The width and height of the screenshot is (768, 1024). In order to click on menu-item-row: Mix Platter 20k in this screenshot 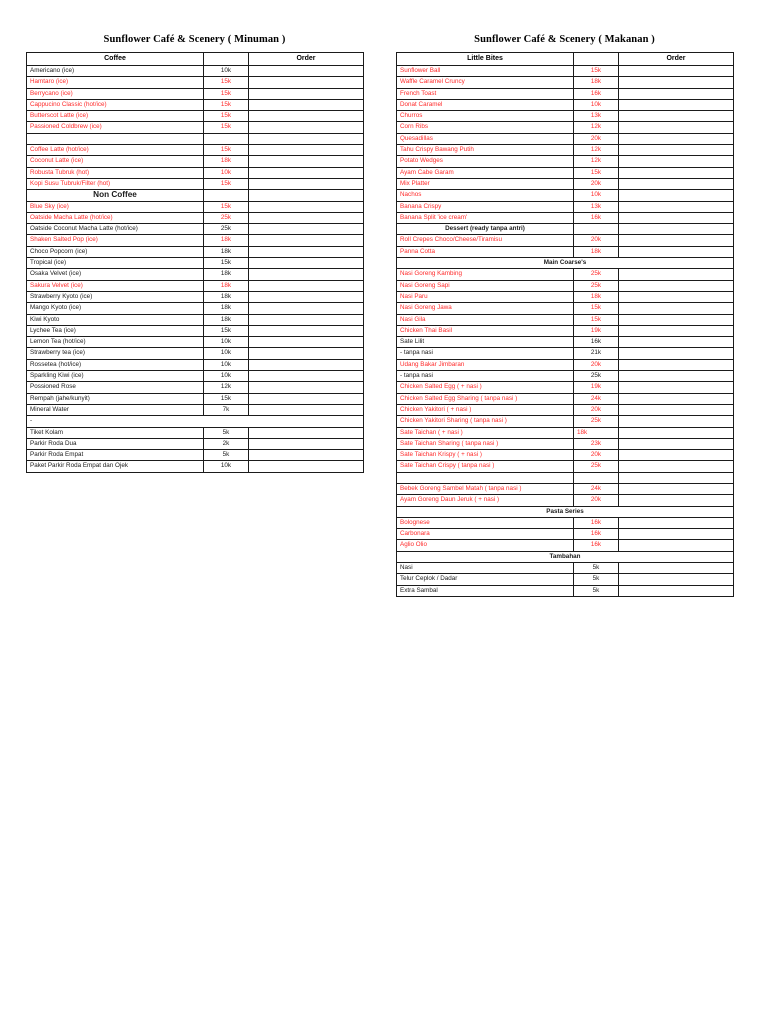, I will do `click(565, 184)`.